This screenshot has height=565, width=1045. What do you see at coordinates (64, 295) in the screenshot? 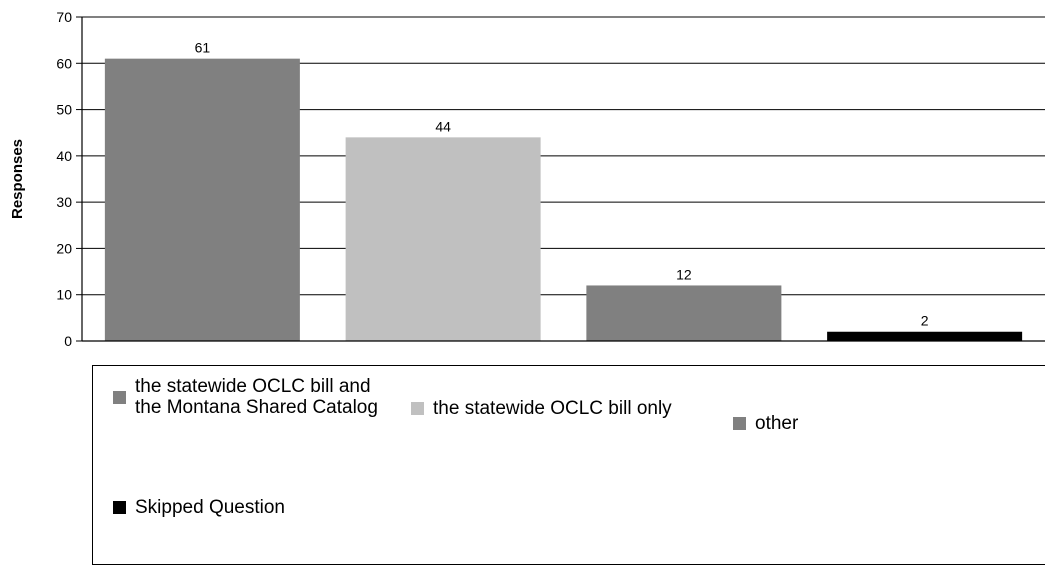
I see `y-tick-label: 10` at bounding box center [64, 295].